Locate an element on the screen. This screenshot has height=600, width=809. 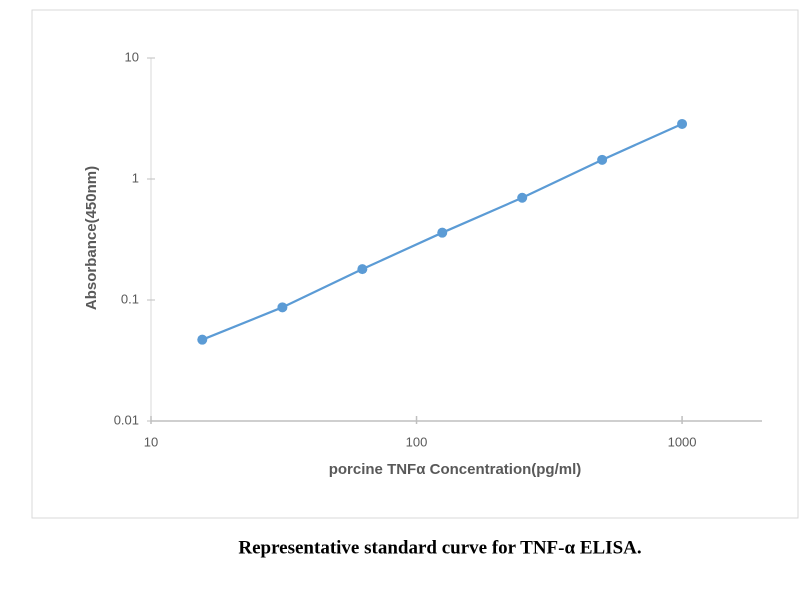
y-tick-label: 10 is located at coordinates (132, 56).